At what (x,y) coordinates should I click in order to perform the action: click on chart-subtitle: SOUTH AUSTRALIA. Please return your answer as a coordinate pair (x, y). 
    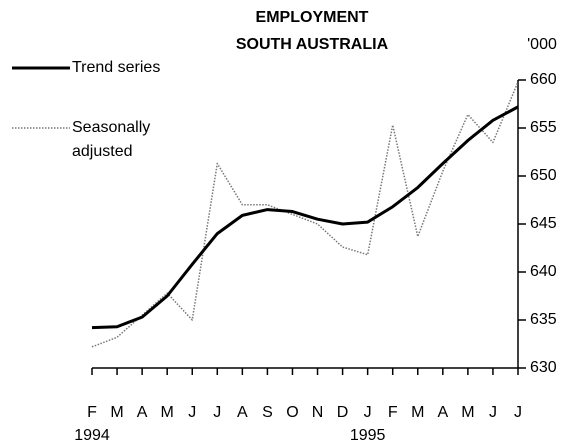
    Looking at the image, I should click on (312, 44).